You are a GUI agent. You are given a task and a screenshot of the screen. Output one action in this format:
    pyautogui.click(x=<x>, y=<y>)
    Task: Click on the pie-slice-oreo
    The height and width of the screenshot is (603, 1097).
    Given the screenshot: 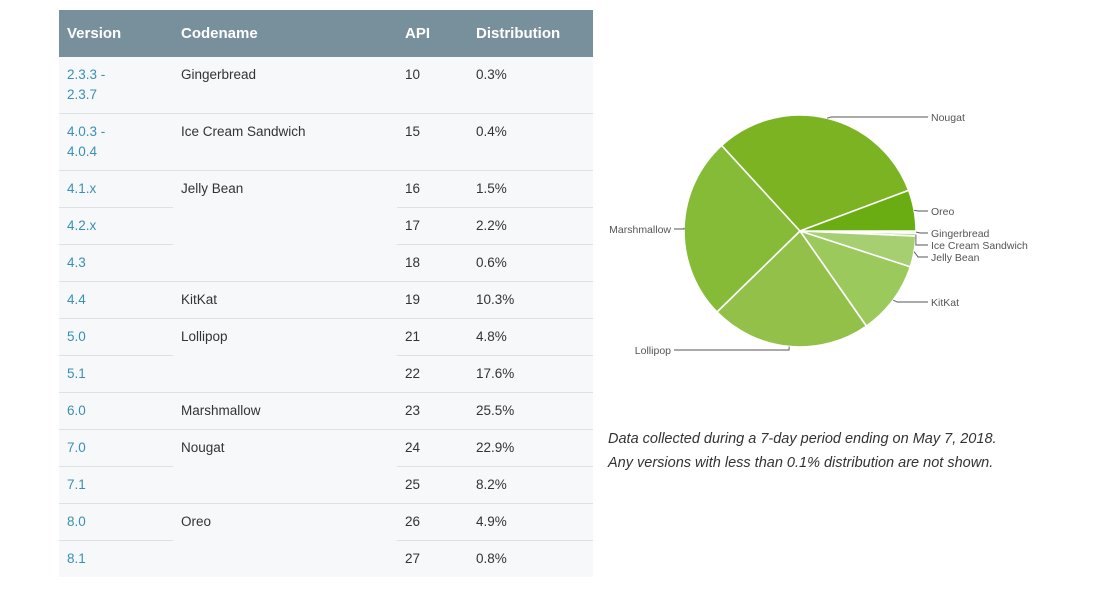 What is the action you would take?
    pyautogui.click(x=858, y=210)
    